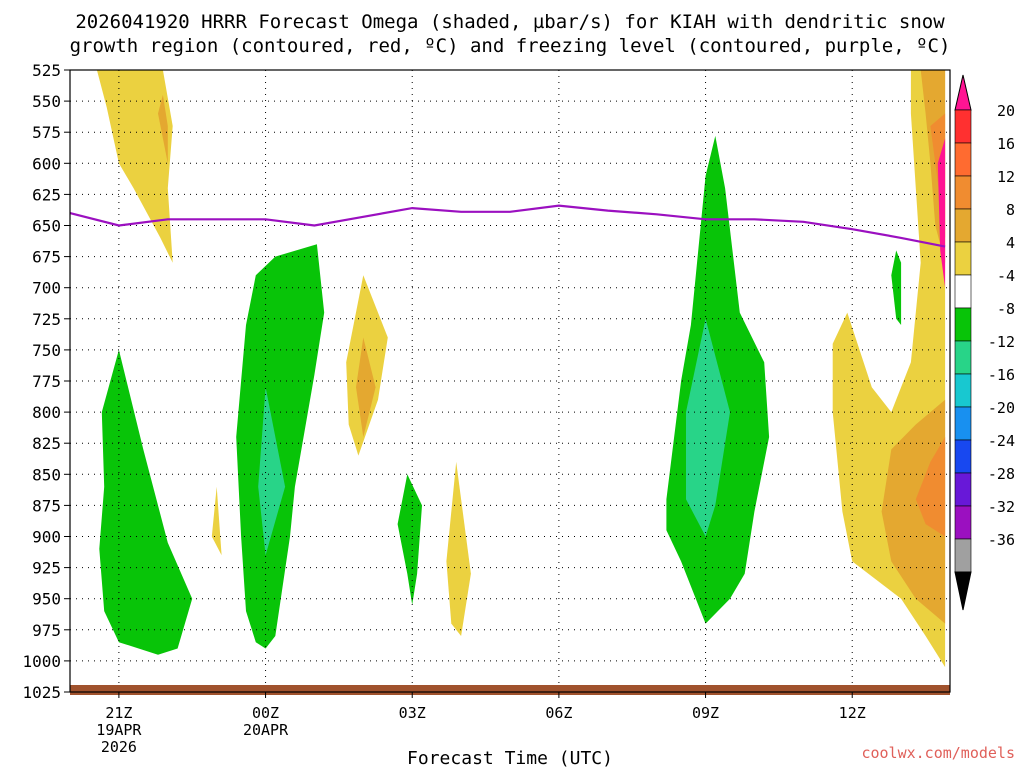  Describe the element at coordinates (1006, 276) in the screenshot. I see `colorbar-label: -4` at that location.